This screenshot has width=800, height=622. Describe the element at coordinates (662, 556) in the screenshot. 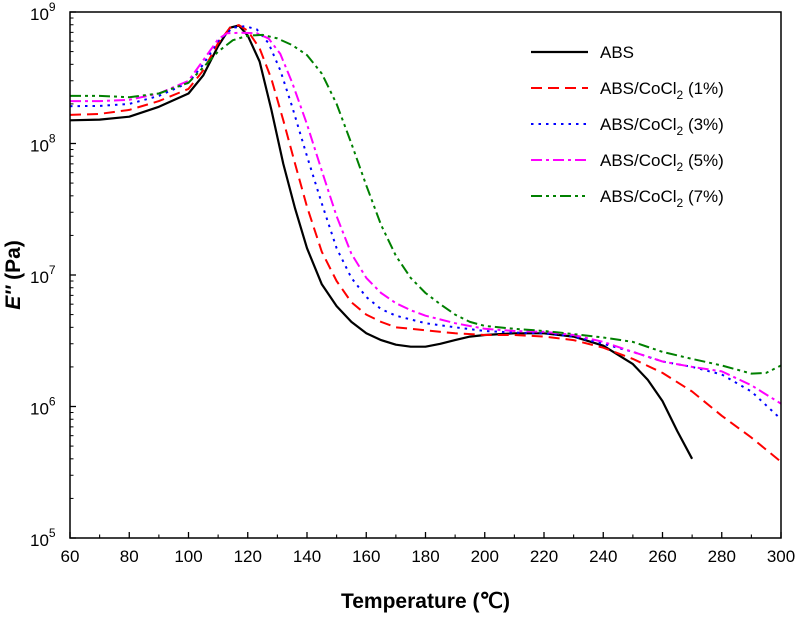

I see `x-tick-label: 260` at that location.